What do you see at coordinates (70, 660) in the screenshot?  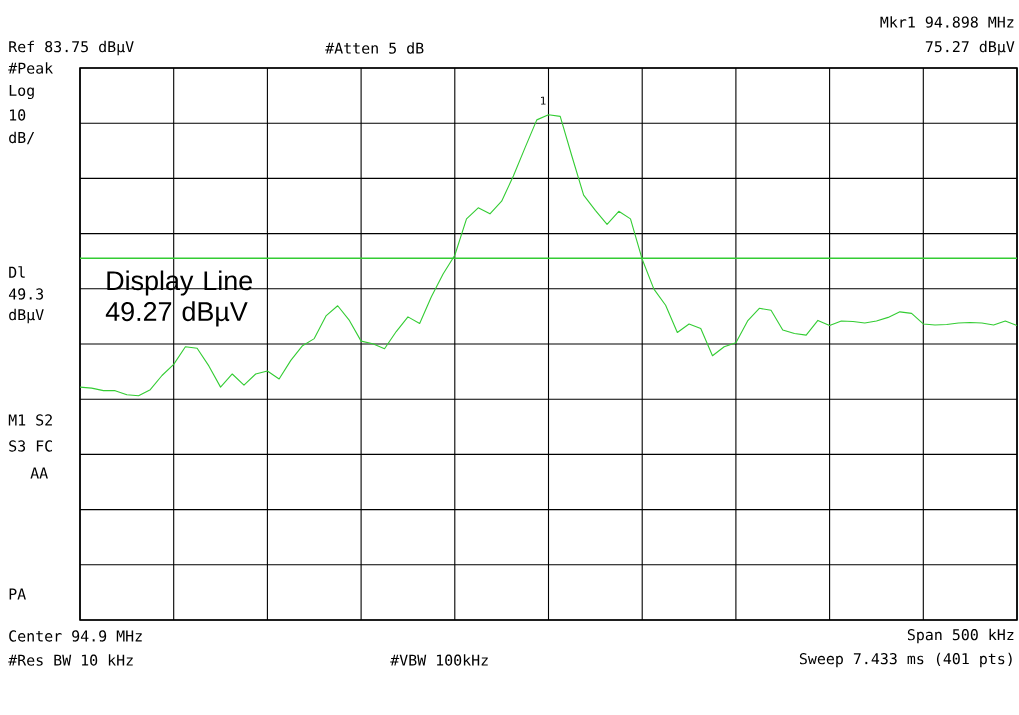 I see `text: #Res BW 10 kHz` at bounding box center [70, 660].